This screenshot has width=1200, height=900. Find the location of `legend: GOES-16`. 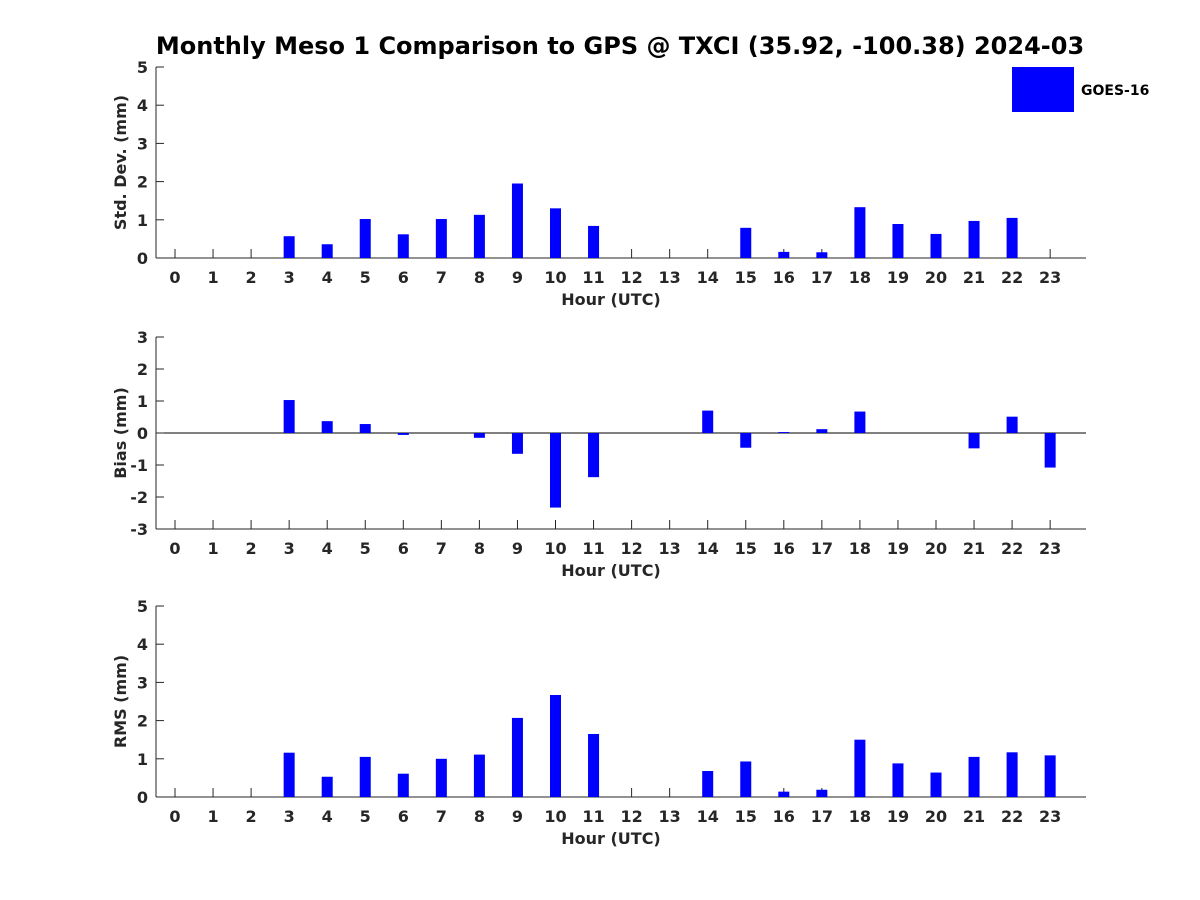

legend: GOES-16 is located at coordinates (1080, 89).